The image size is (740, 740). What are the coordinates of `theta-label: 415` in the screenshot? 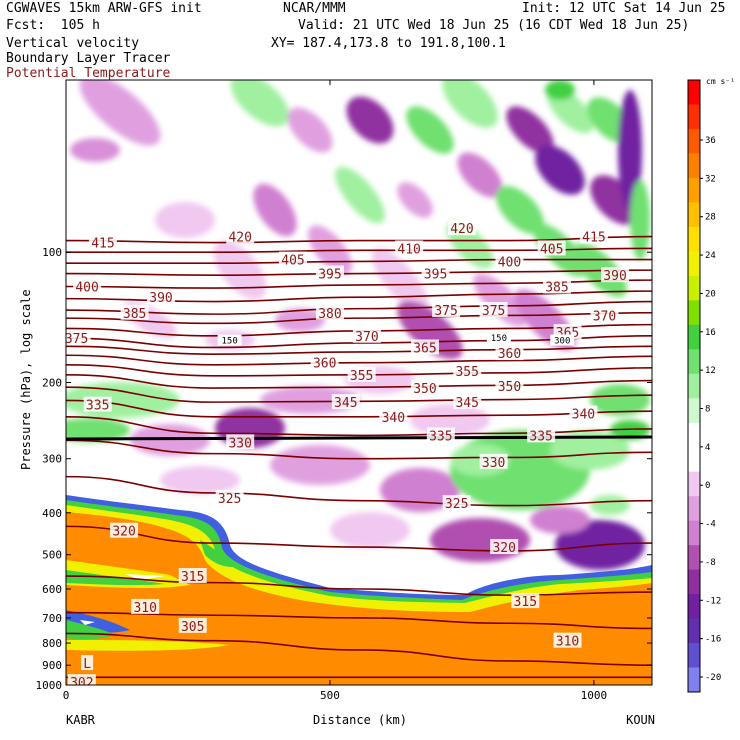 It's located at (102, 244).